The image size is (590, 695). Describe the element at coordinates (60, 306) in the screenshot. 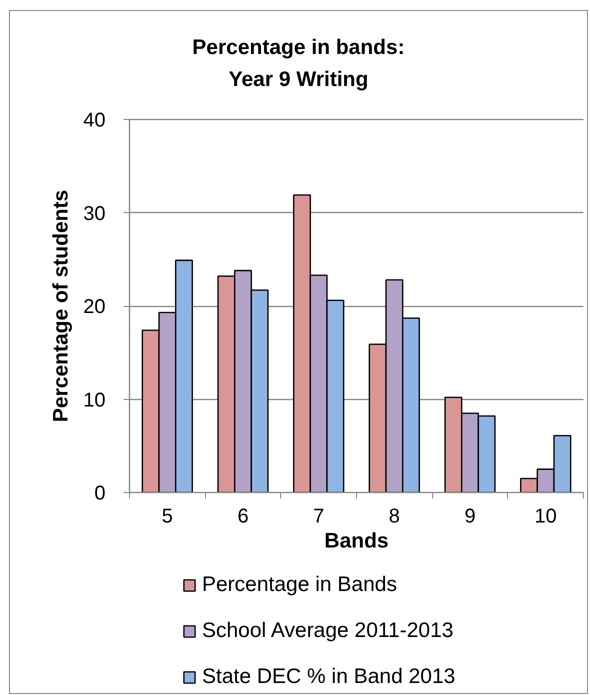

I see `y-axis-title: Percentage of students` at that location.